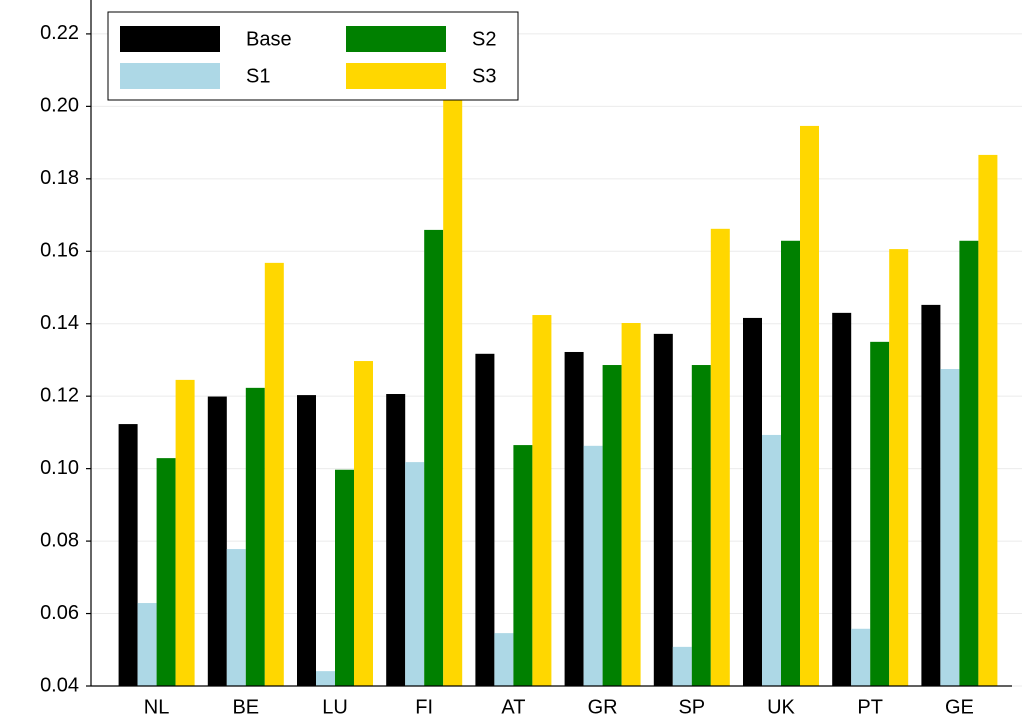 Image resolution: width=1022 pixels, height=722 pixels. What do you see at coordinates (59, 251) in the screenshot?
I see `y-tick-label: 0.16` at bounding box center [59, 251].